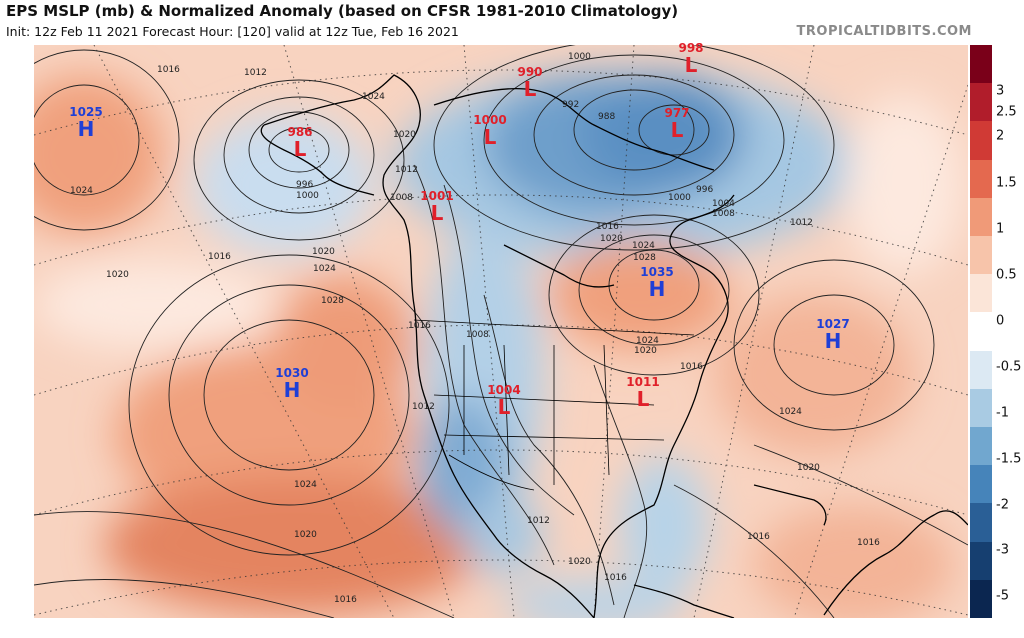 This screenshot has height=638, width=1024. I want to click on low-pressure-center: 990 L, so click(530, 82).